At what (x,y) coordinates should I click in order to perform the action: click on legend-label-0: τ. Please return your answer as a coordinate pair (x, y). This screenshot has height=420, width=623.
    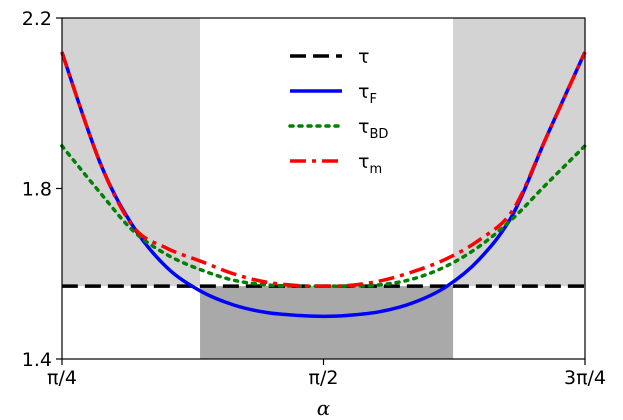
    Looking at the image, I should click on (363, 57).